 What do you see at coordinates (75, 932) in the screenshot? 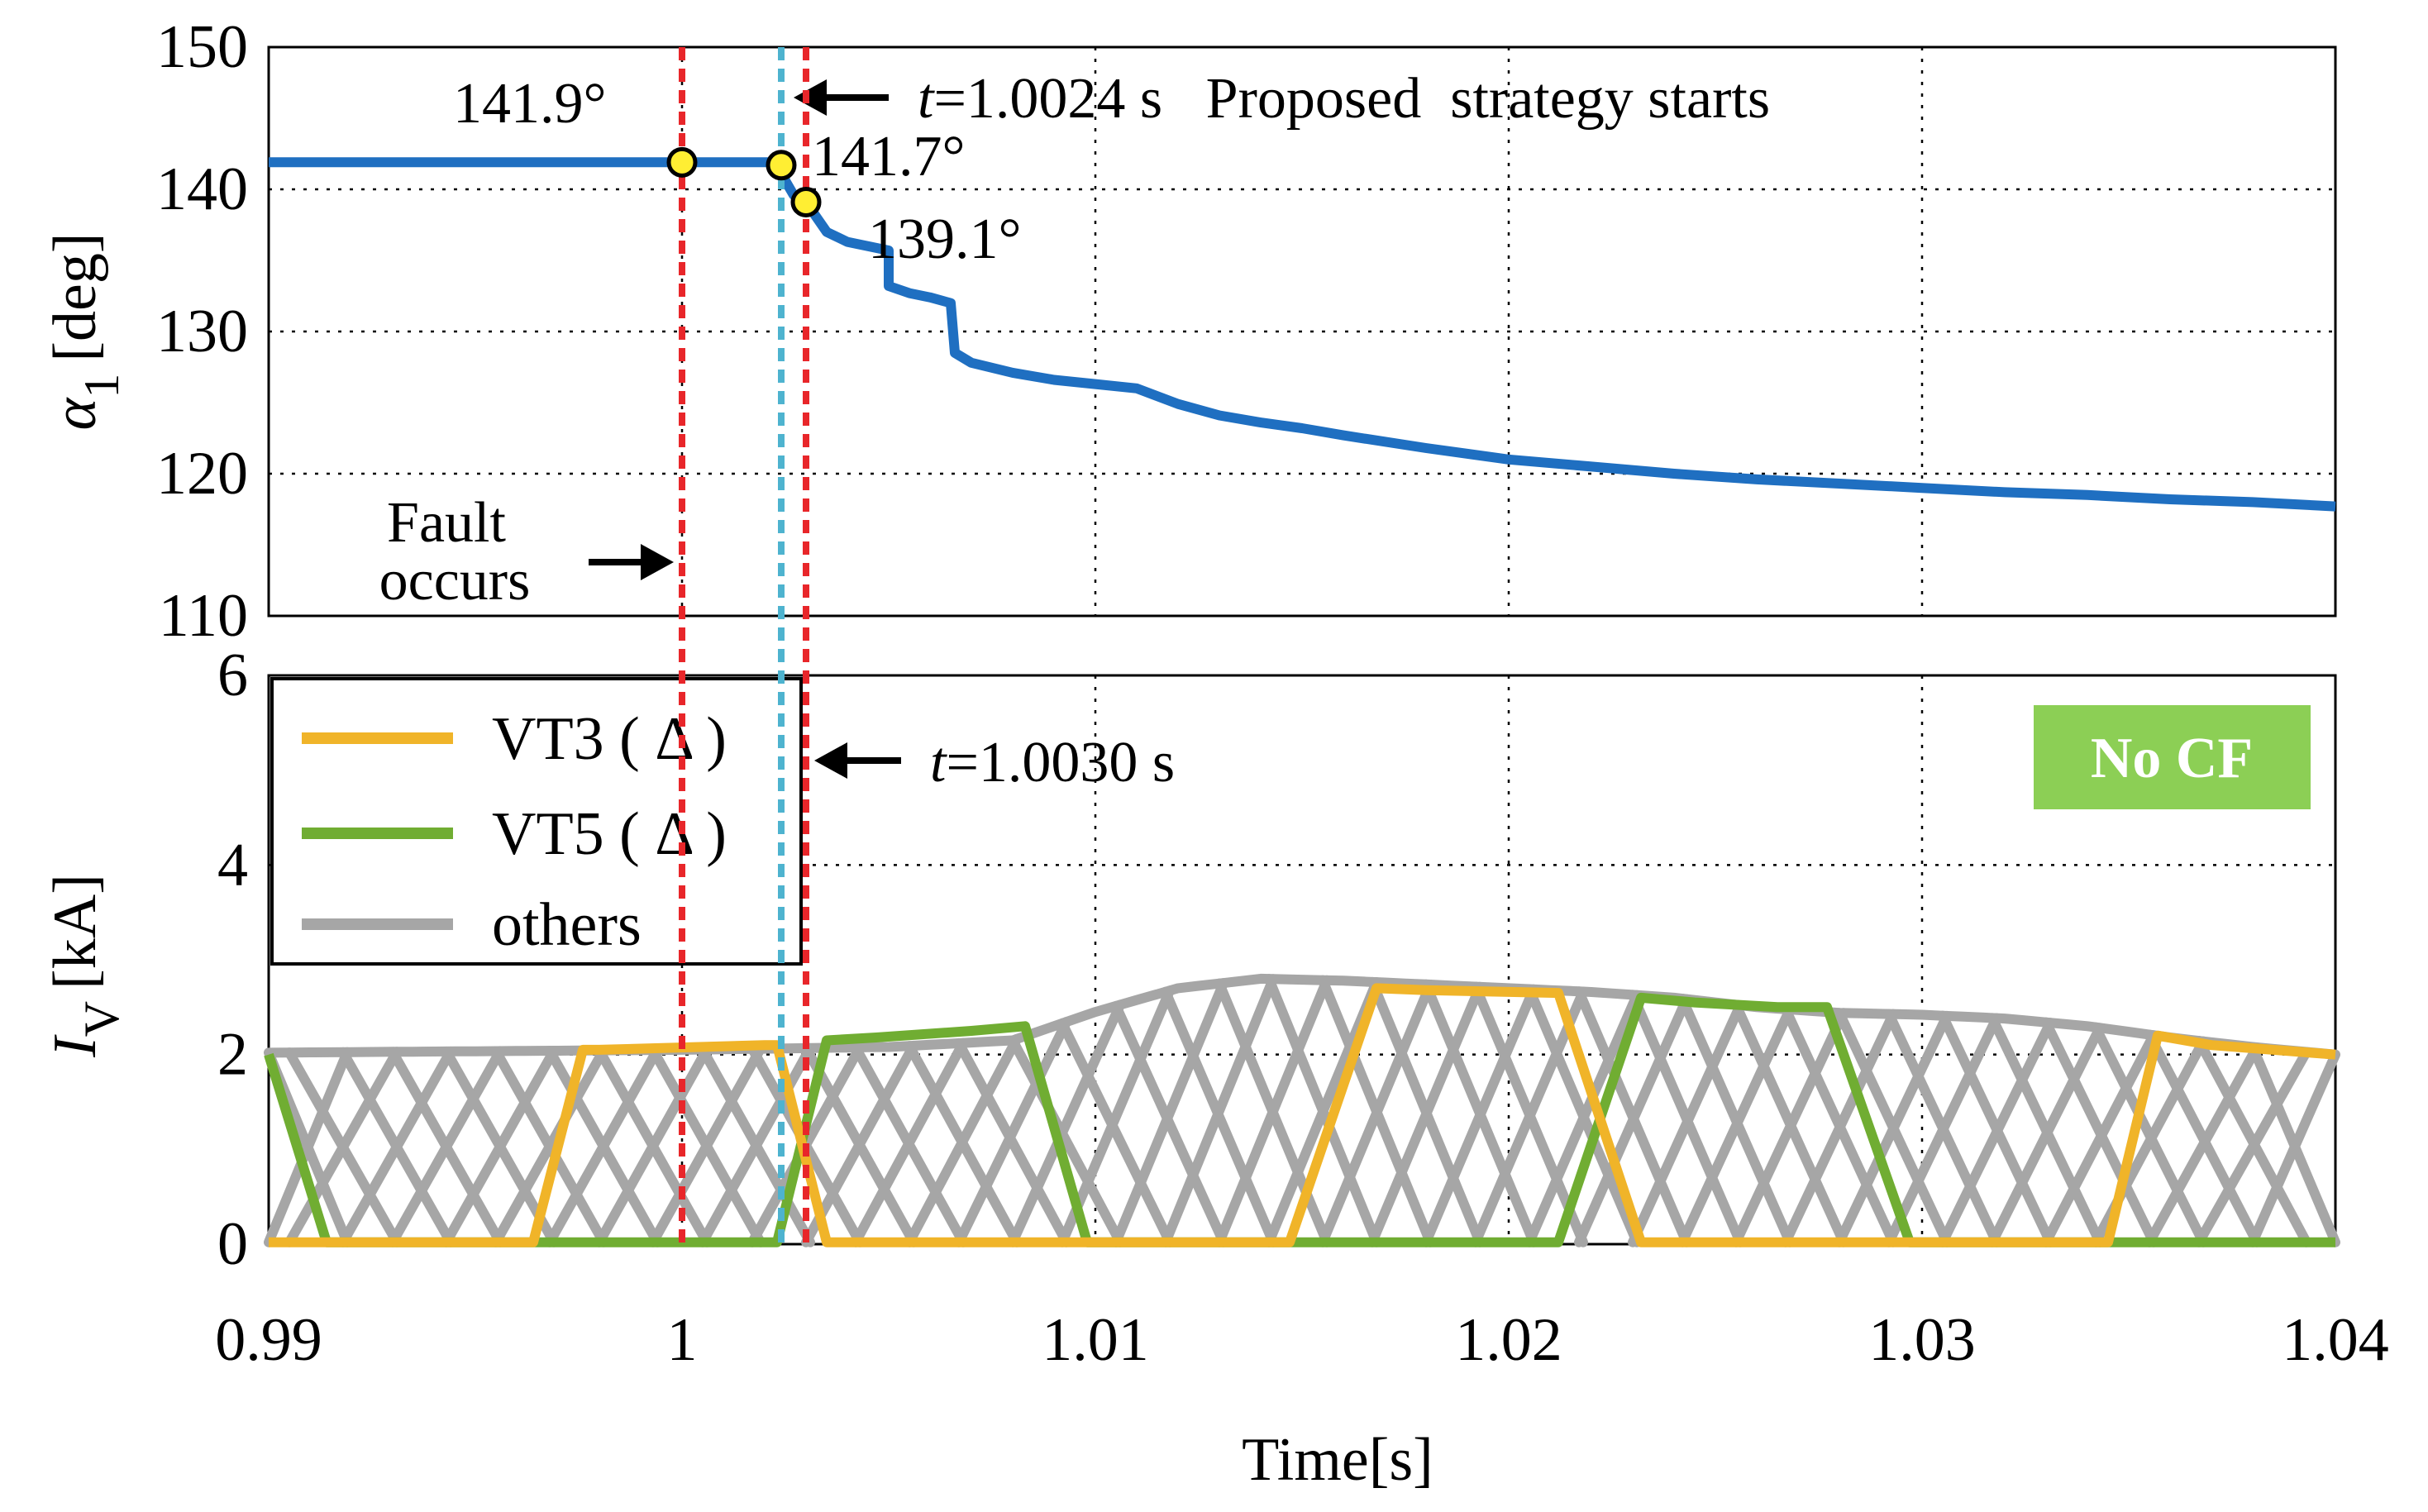
I see `bottom-ylabel-unit: [kA]` at bounding box center [75, 932].